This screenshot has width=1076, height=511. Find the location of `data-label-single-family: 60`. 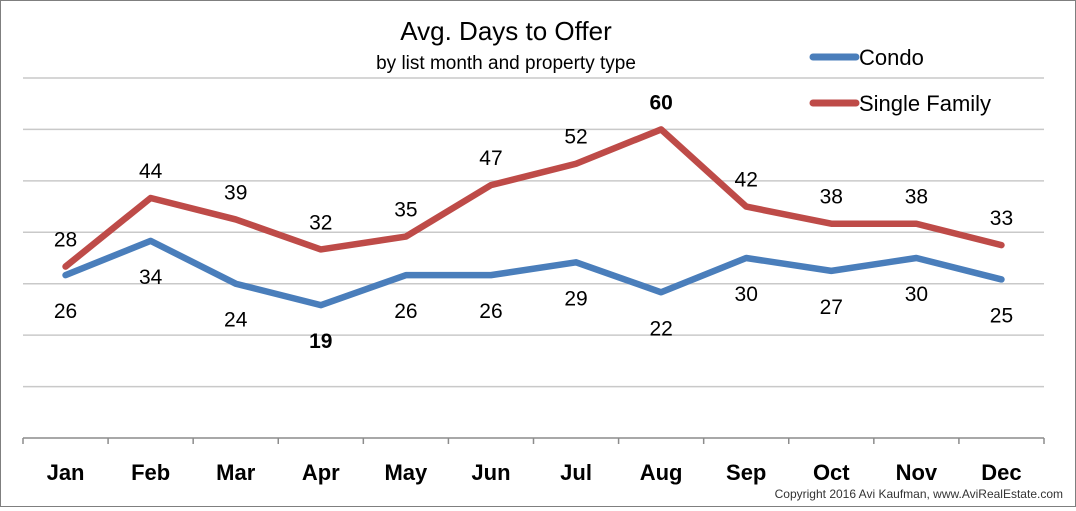

data-label-single-family: 60 is located at coordinates (660, 102).